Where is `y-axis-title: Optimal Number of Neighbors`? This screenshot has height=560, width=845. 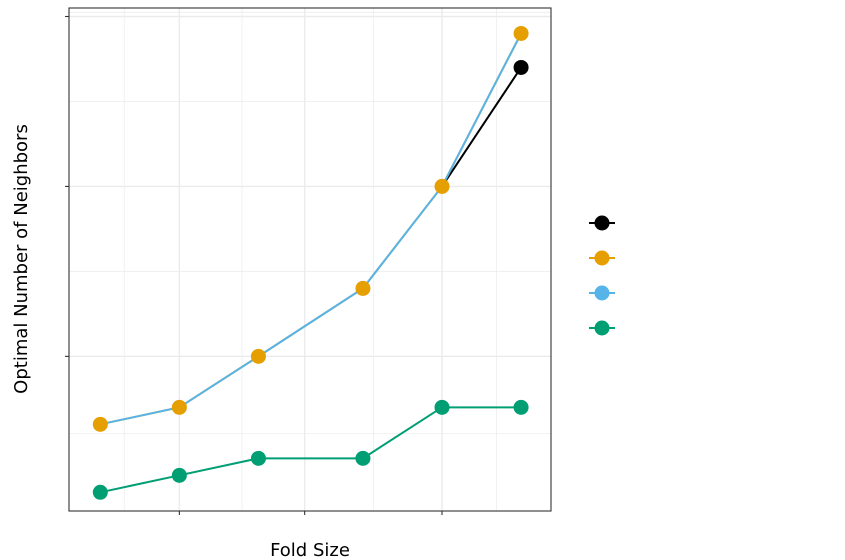
y-axis-title: Optimal Number of Neighbors is located at coordinates (21, 259).